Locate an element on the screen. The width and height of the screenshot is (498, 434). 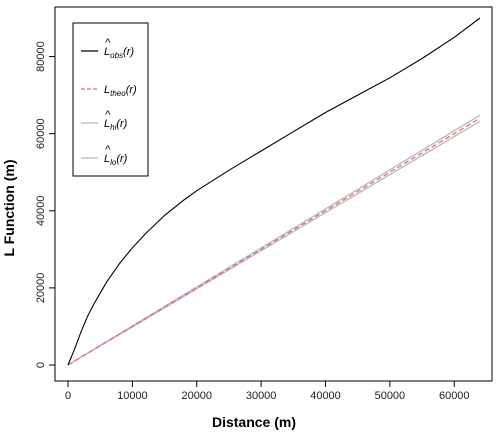
legend-box is located at coordinates (110, 99).